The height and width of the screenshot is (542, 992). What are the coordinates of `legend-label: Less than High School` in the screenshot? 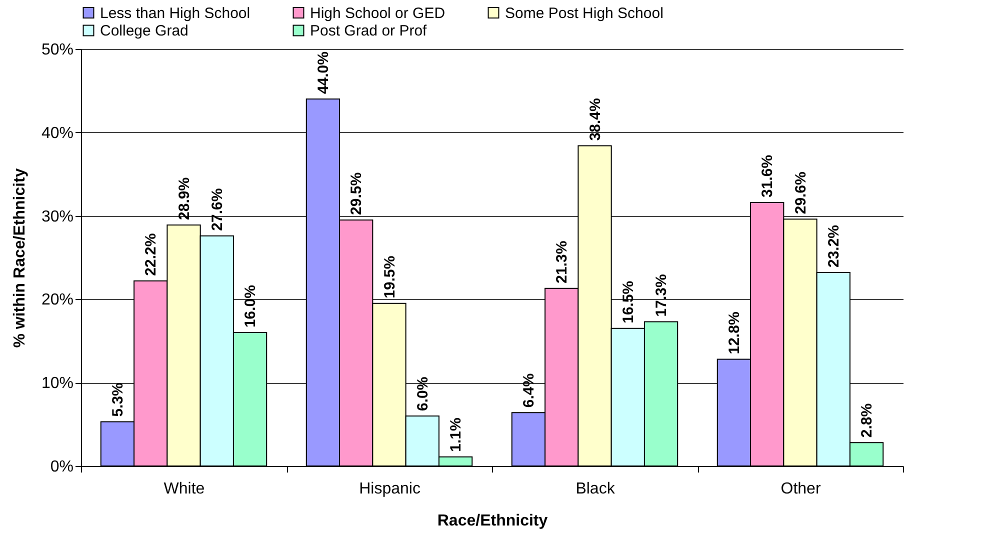 It's located at (175, 13).